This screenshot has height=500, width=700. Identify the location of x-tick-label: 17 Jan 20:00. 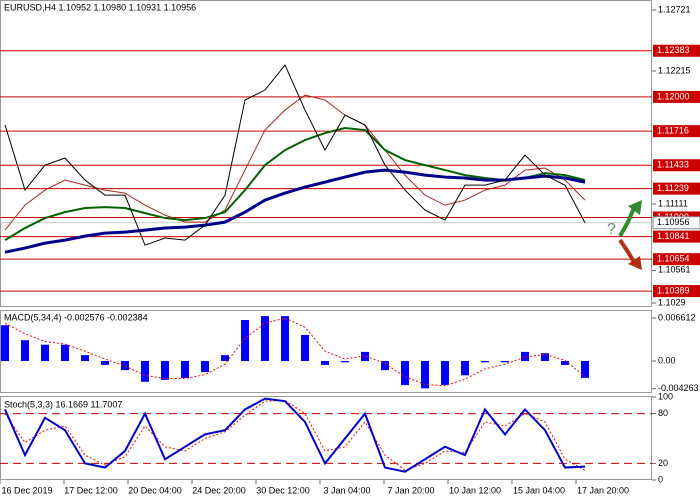
(603, 490).